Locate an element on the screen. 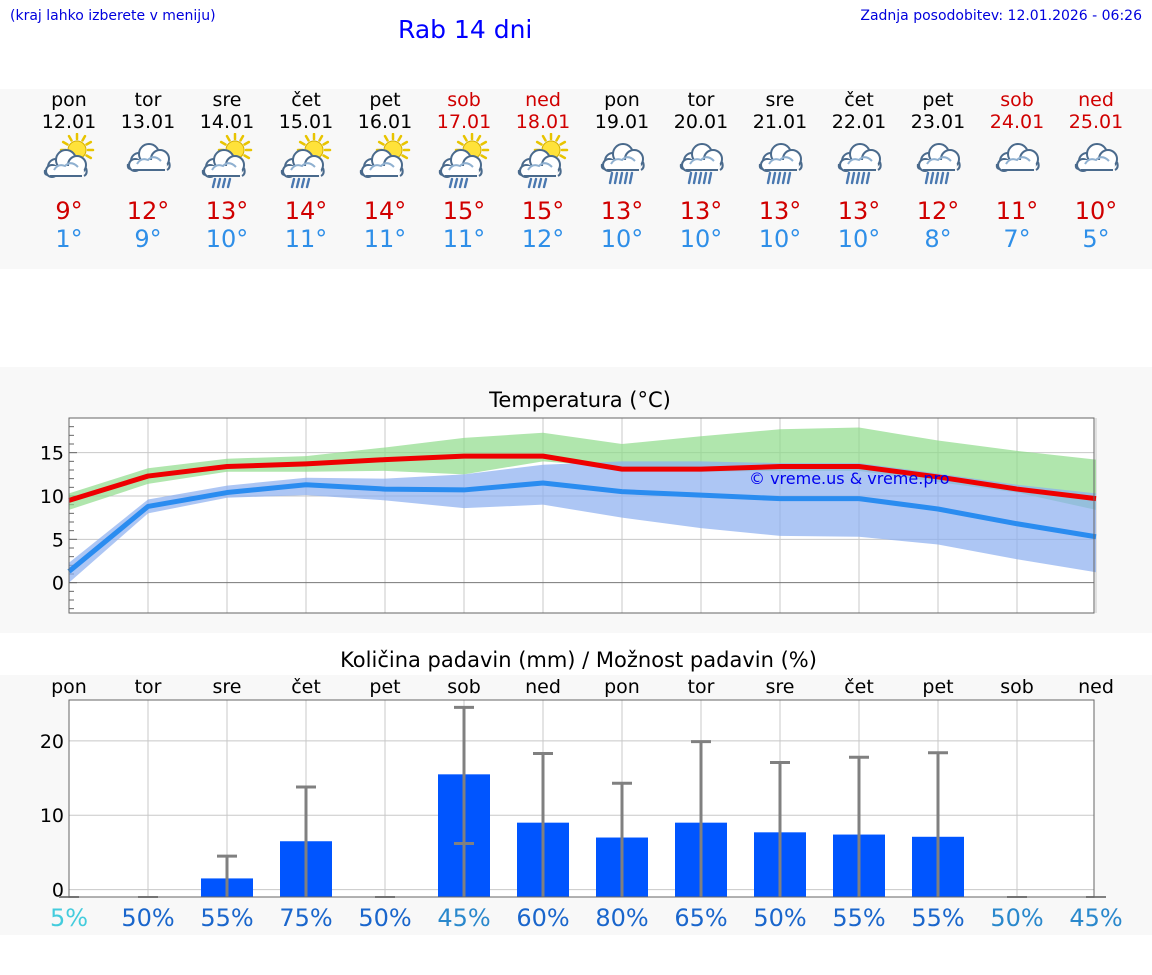 The image size is (1152, 975). max-temperature: 10° is located at coordinates (1096, 211).